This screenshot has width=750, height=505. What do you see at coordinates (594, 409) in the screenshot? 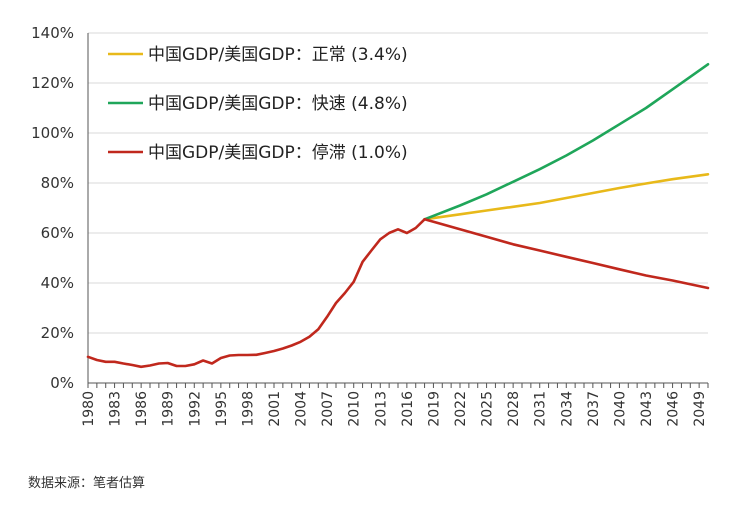
I see `x-tick-label: 2037` at bounding box center [594, 409].